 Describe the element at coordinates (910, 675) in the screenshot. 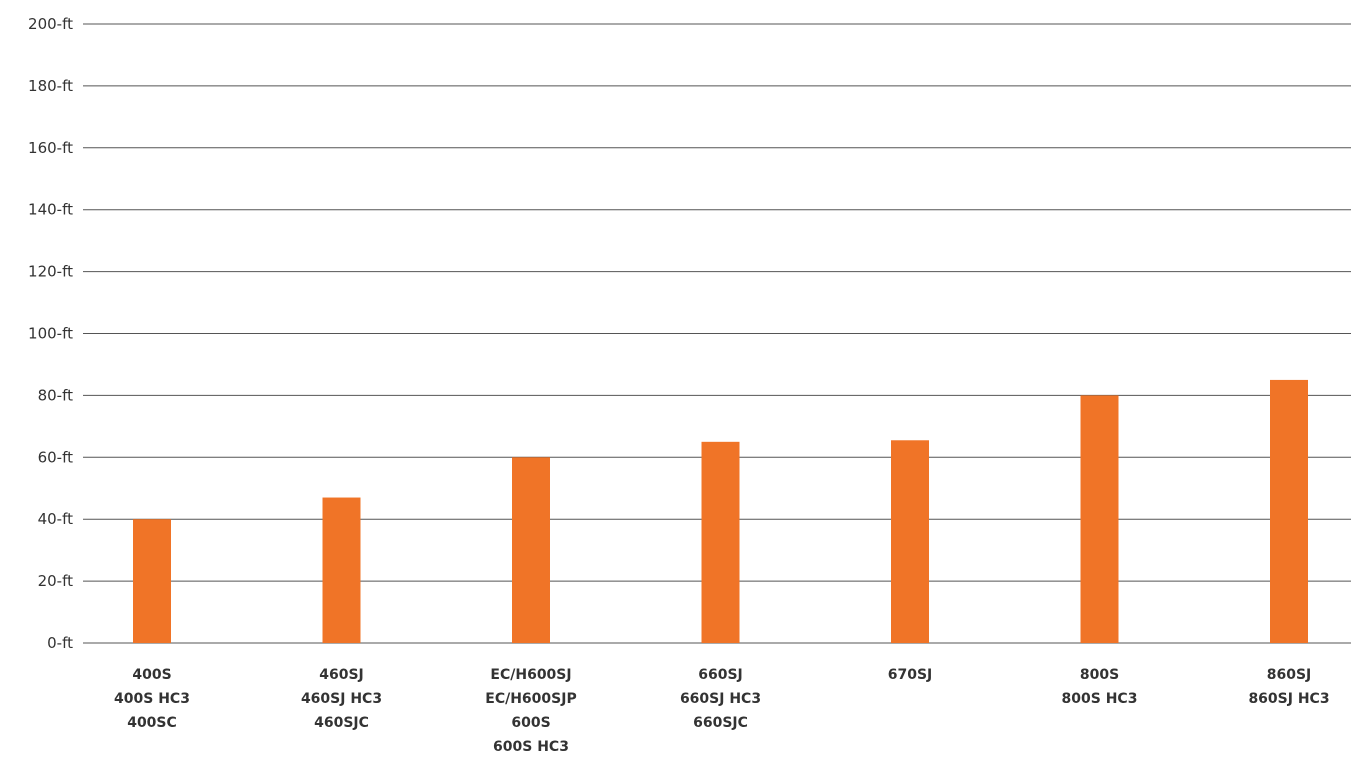

I see `x-tick-label: 670SJ` at that location.